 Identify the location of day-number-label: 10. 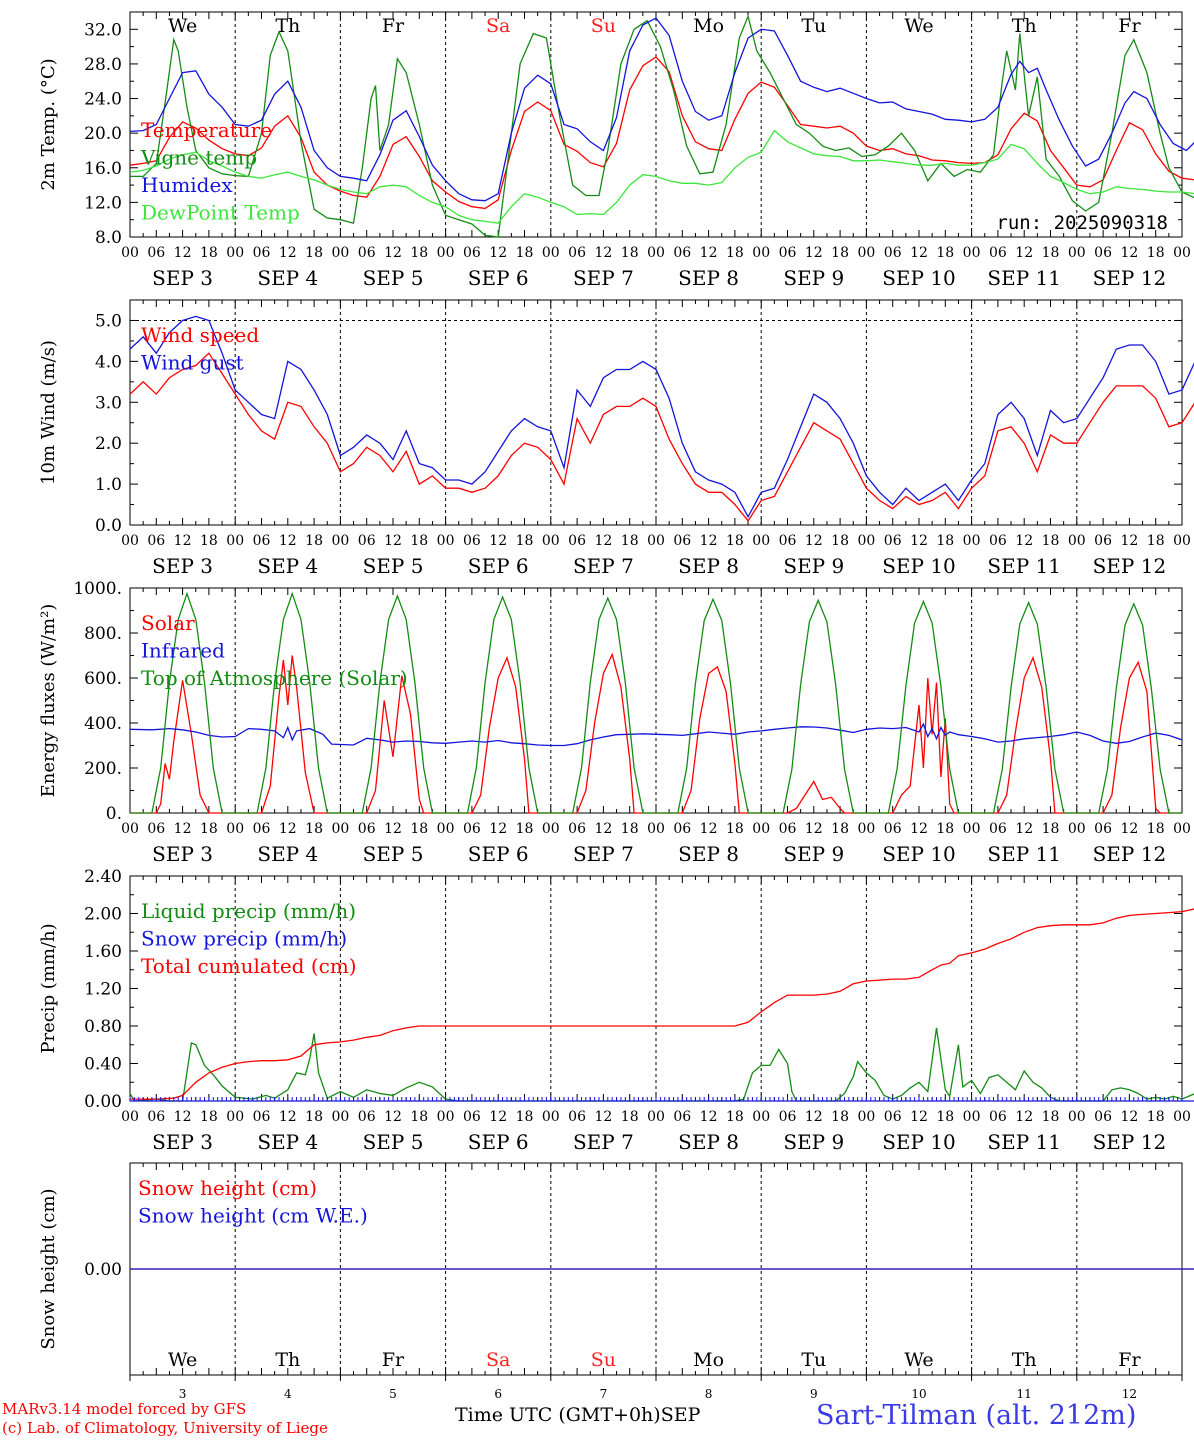
(918, 1394).